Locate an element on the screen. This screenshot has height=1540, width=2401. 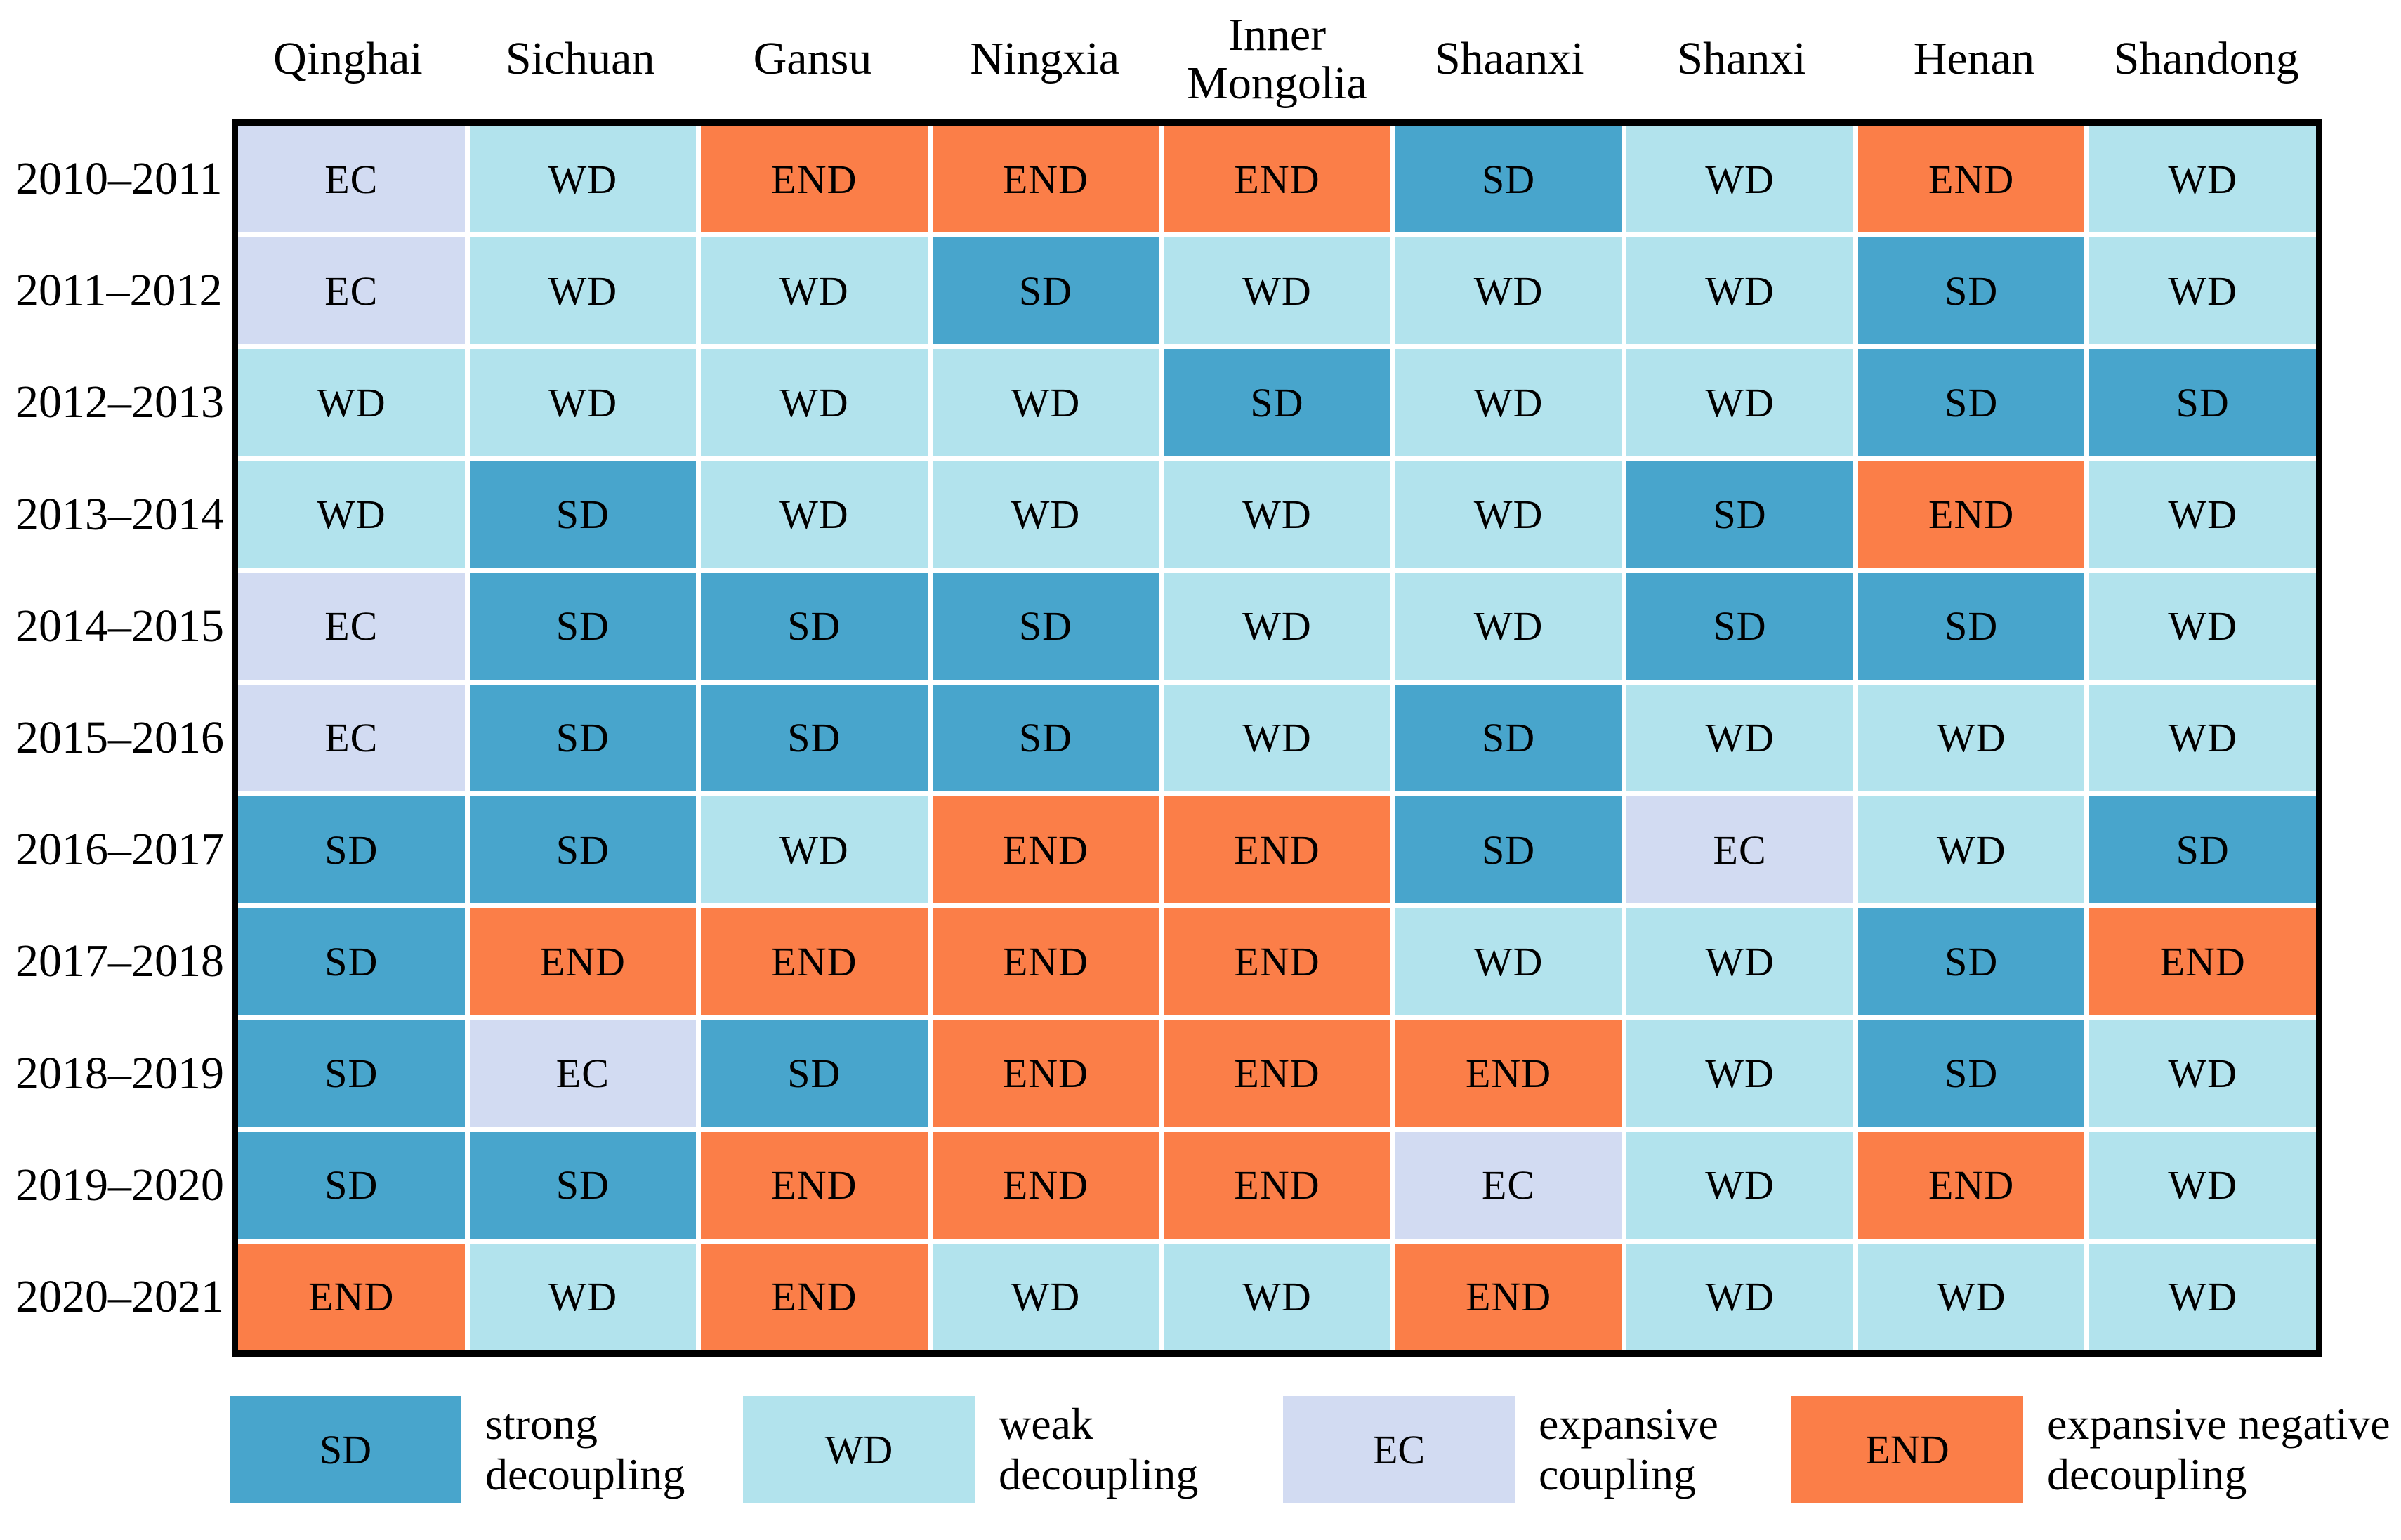
cell-2015-2016-shandong: WD is located at coordinates (2202, 738).